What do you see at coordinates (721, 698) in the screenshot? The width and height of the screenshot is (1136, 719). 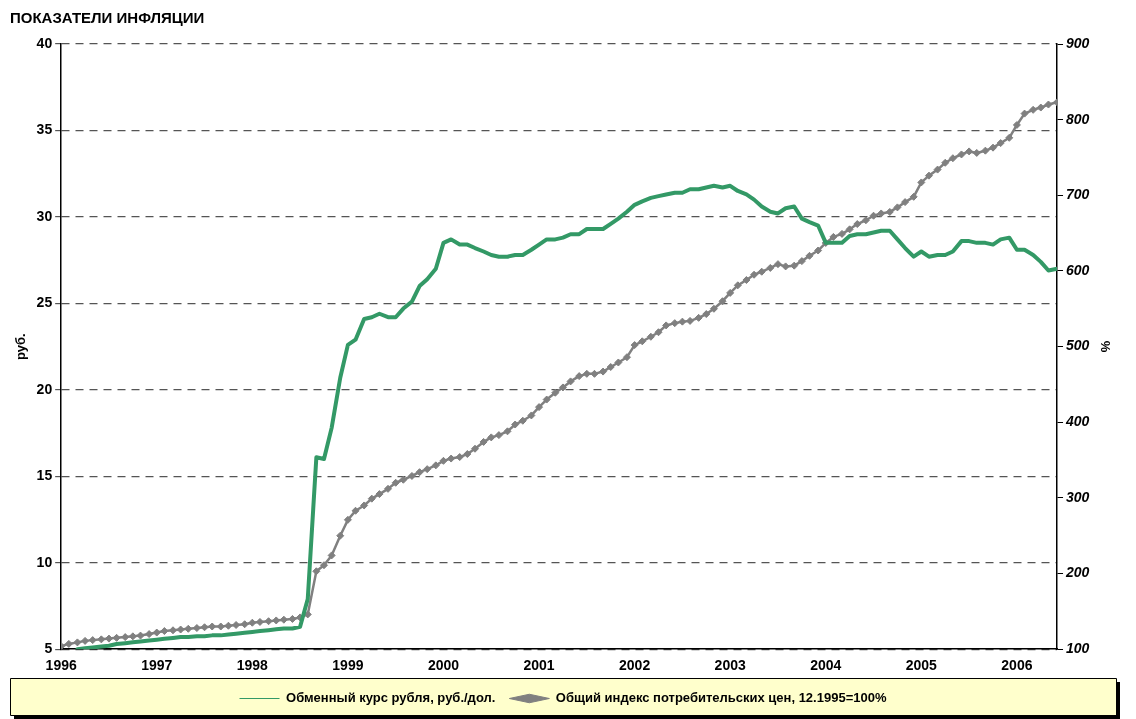 I see `legend-label: Общий индекс потребительских цен, 12.1995=100%` at bounding box center [721, 698].